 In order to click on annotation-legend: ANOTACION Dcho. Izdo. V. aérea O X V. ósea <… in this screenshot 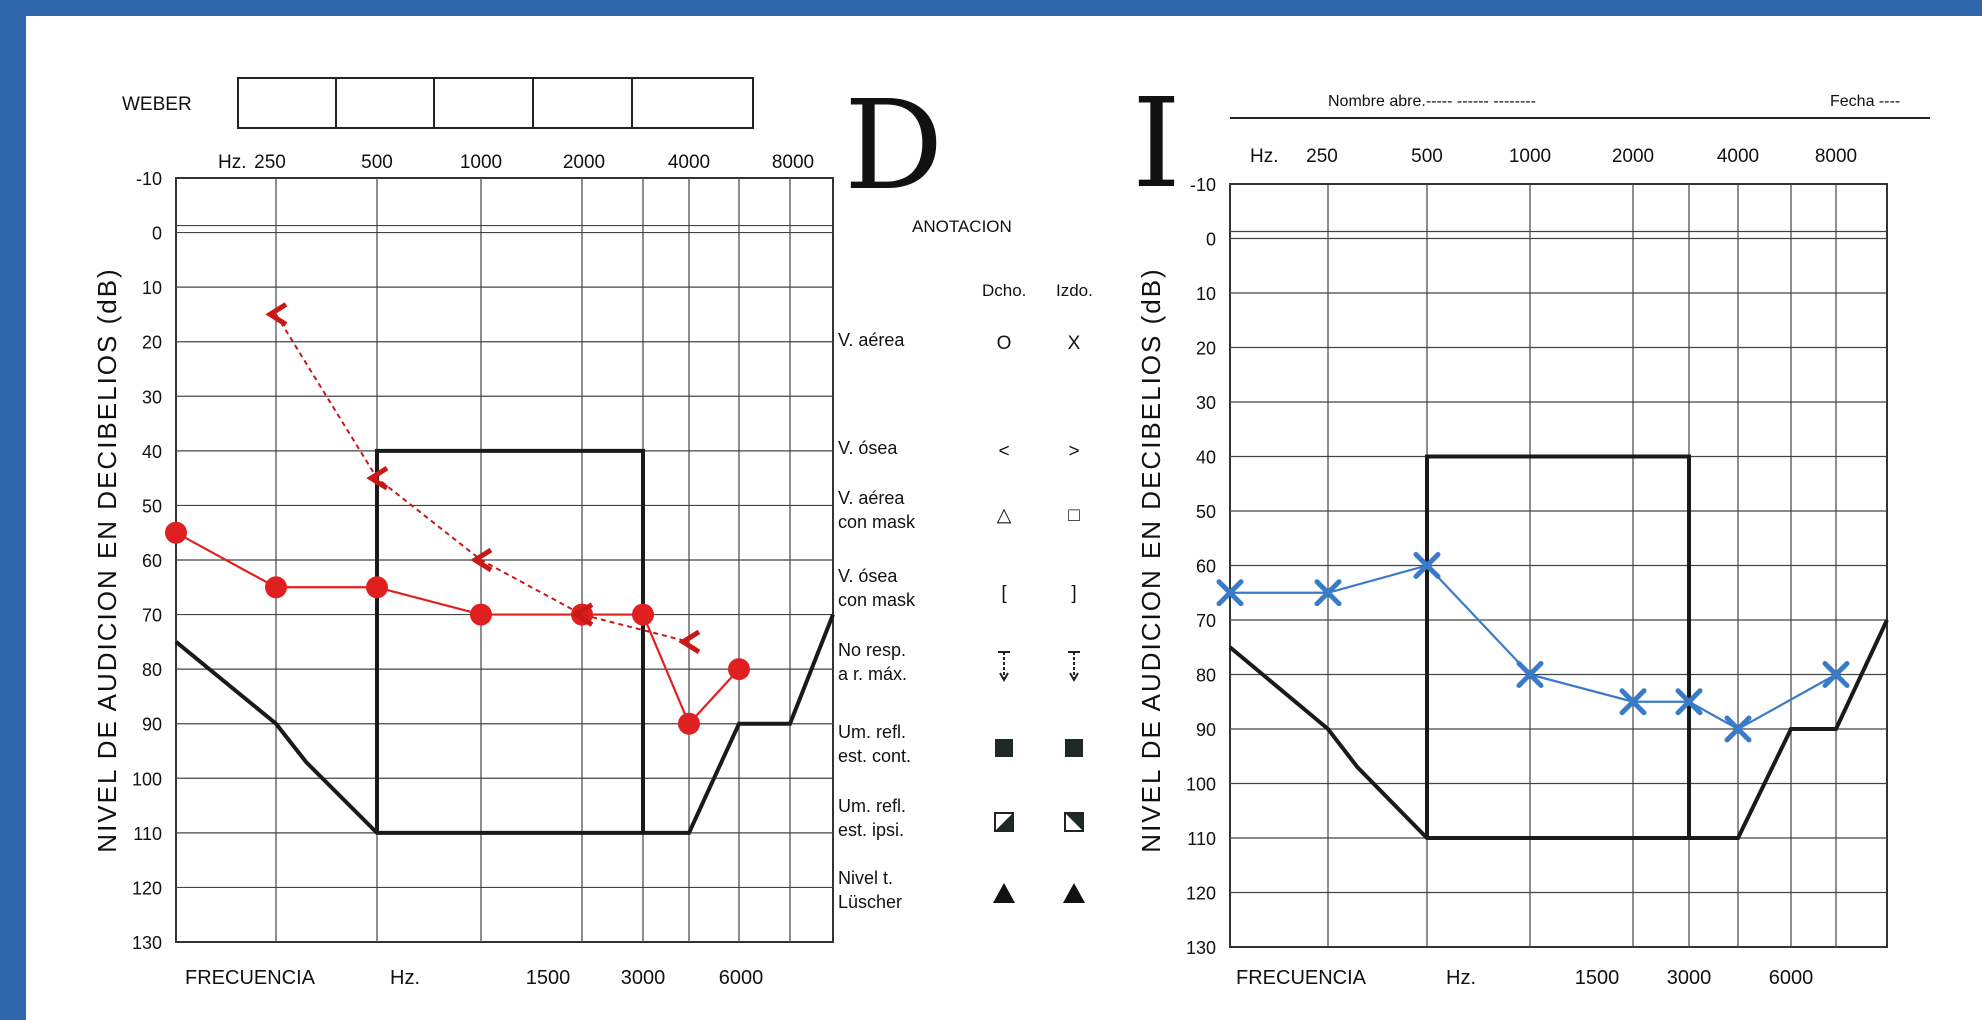, I will do `click(965, 564)`.